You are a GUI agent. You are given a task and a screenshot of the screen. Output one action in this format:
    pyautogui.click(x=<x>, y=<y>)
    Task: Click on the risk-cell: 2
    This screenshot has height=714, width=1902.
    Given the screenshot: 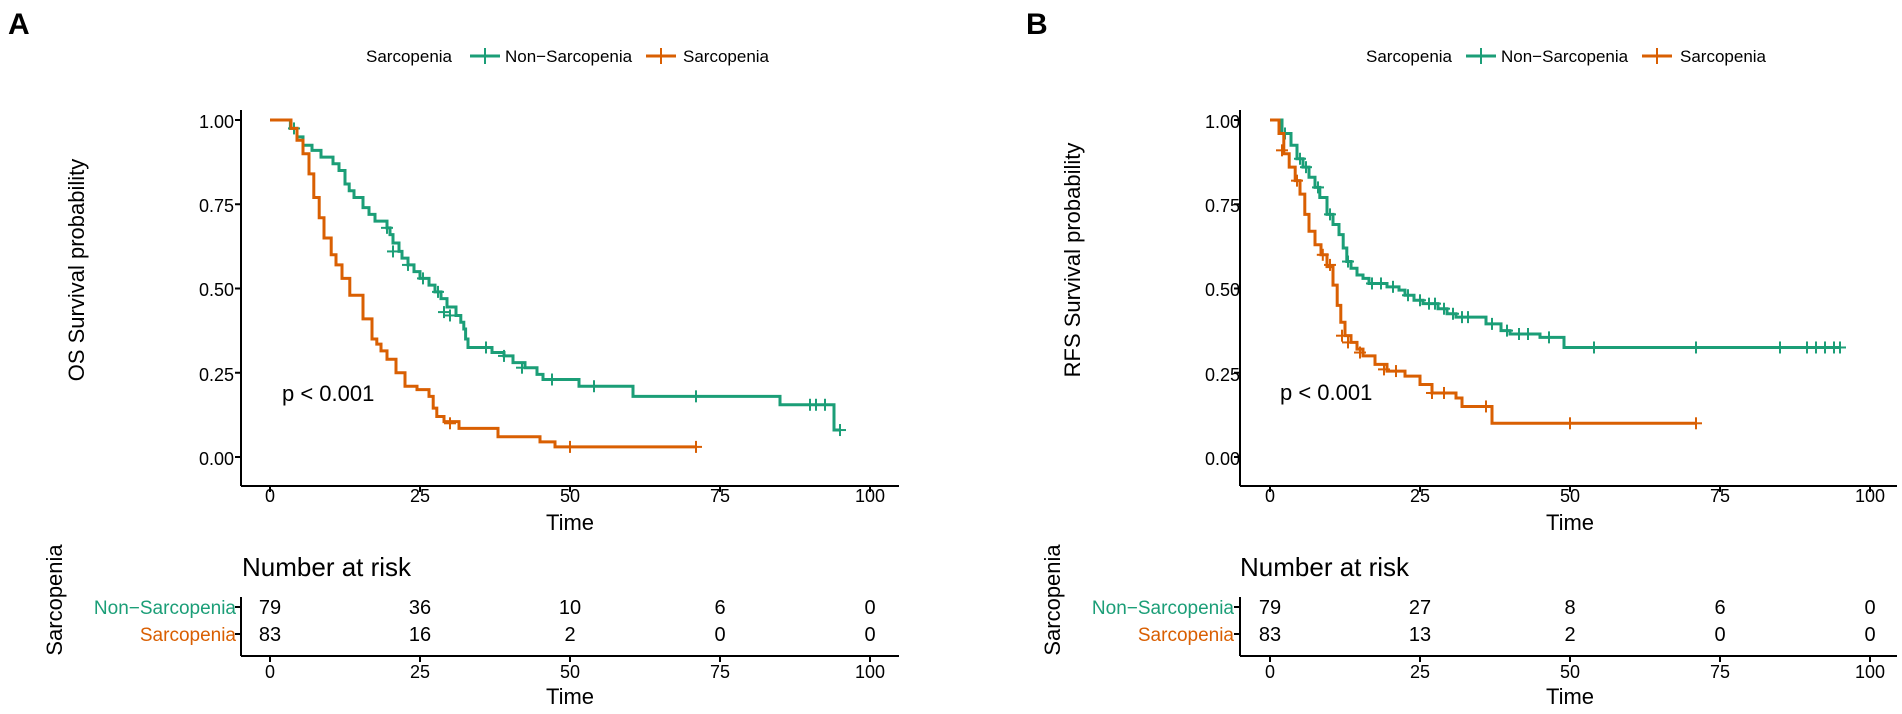 What is the action you would take?
    pyautogui.click(x=569, y=635)
    